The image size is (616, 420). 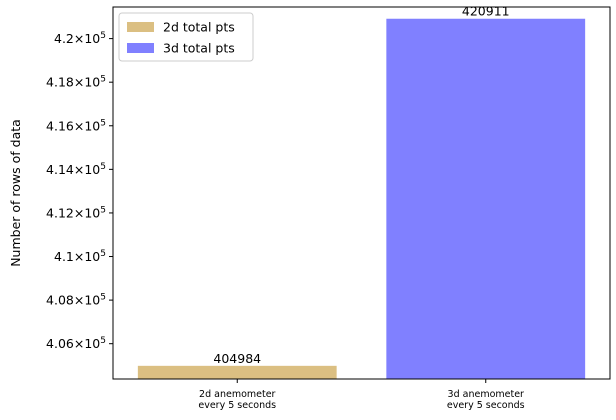 I want to click on legend-label: 3d total pts, so click(x=199, y=48).